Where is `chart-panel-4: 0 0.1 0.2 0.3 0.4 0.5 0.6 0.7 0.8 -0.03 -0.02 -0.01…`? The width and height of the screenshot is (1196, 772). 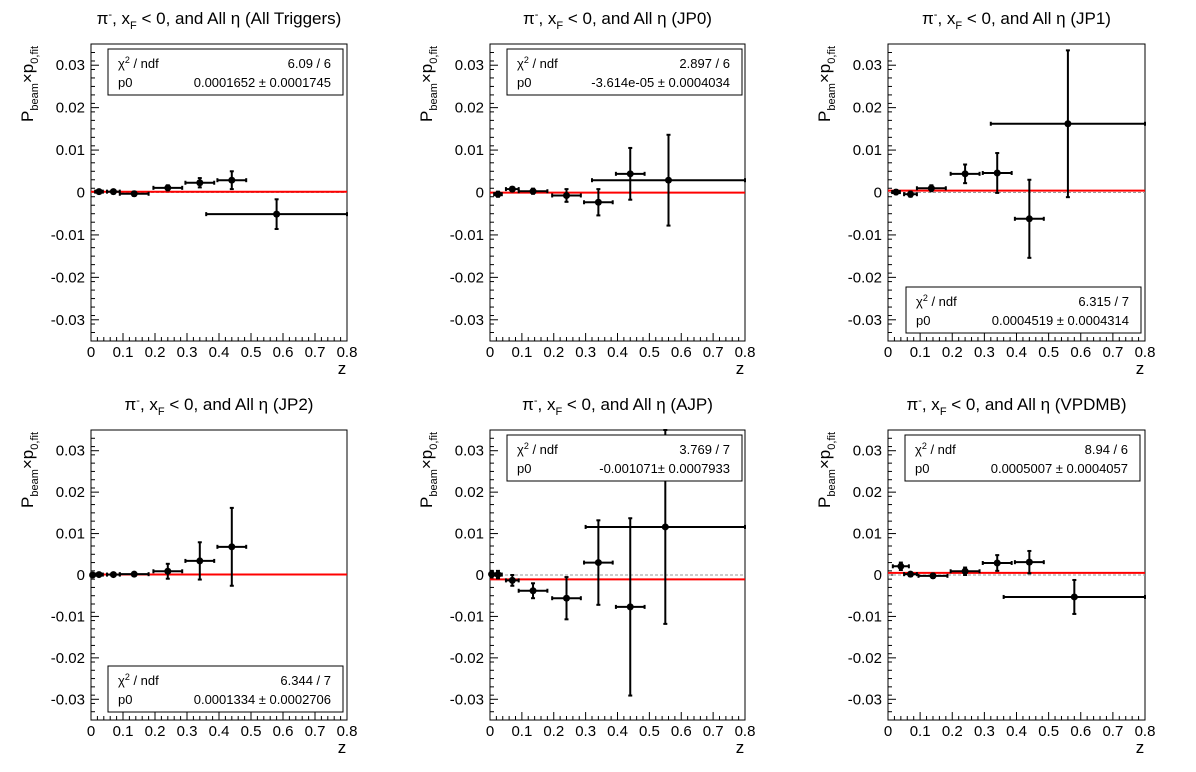 chart-panel-4: 0 0.1 0.2 0.3 0.4 0.5 0.6 0.7 0.8 -0.03 -0.02 -0.01… is located at coordinates (187, 576).